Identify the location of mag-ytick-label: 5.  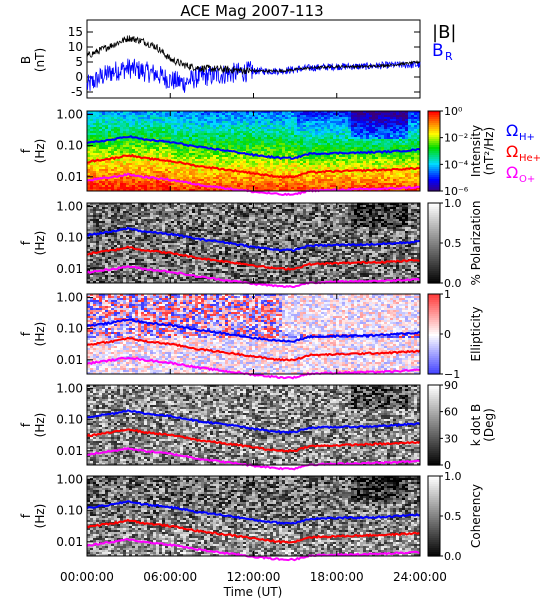
(79, 62).